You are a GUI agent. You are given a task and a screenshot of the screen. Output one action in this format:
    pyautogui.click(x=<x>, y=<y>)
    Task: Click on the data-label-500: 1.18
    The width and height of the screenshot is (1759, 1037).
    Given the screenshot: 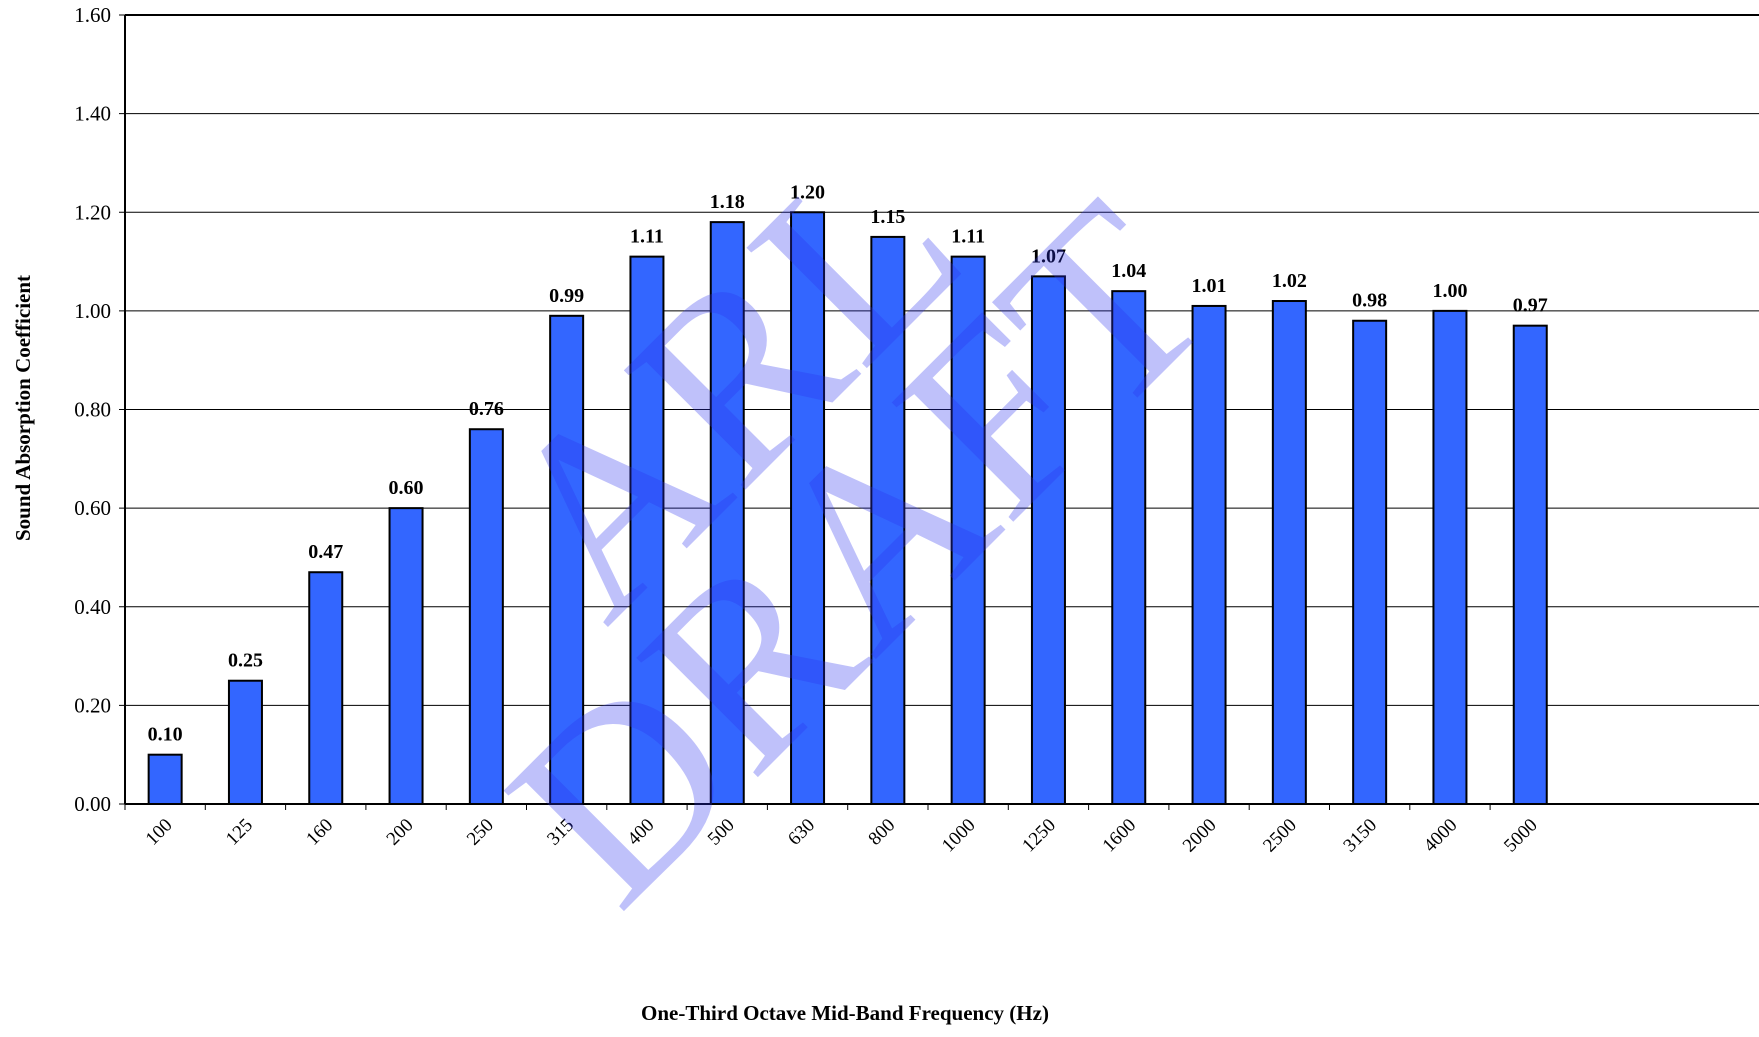 What is the action you would take?
    pyautogui.click(x=727, y=202)
    